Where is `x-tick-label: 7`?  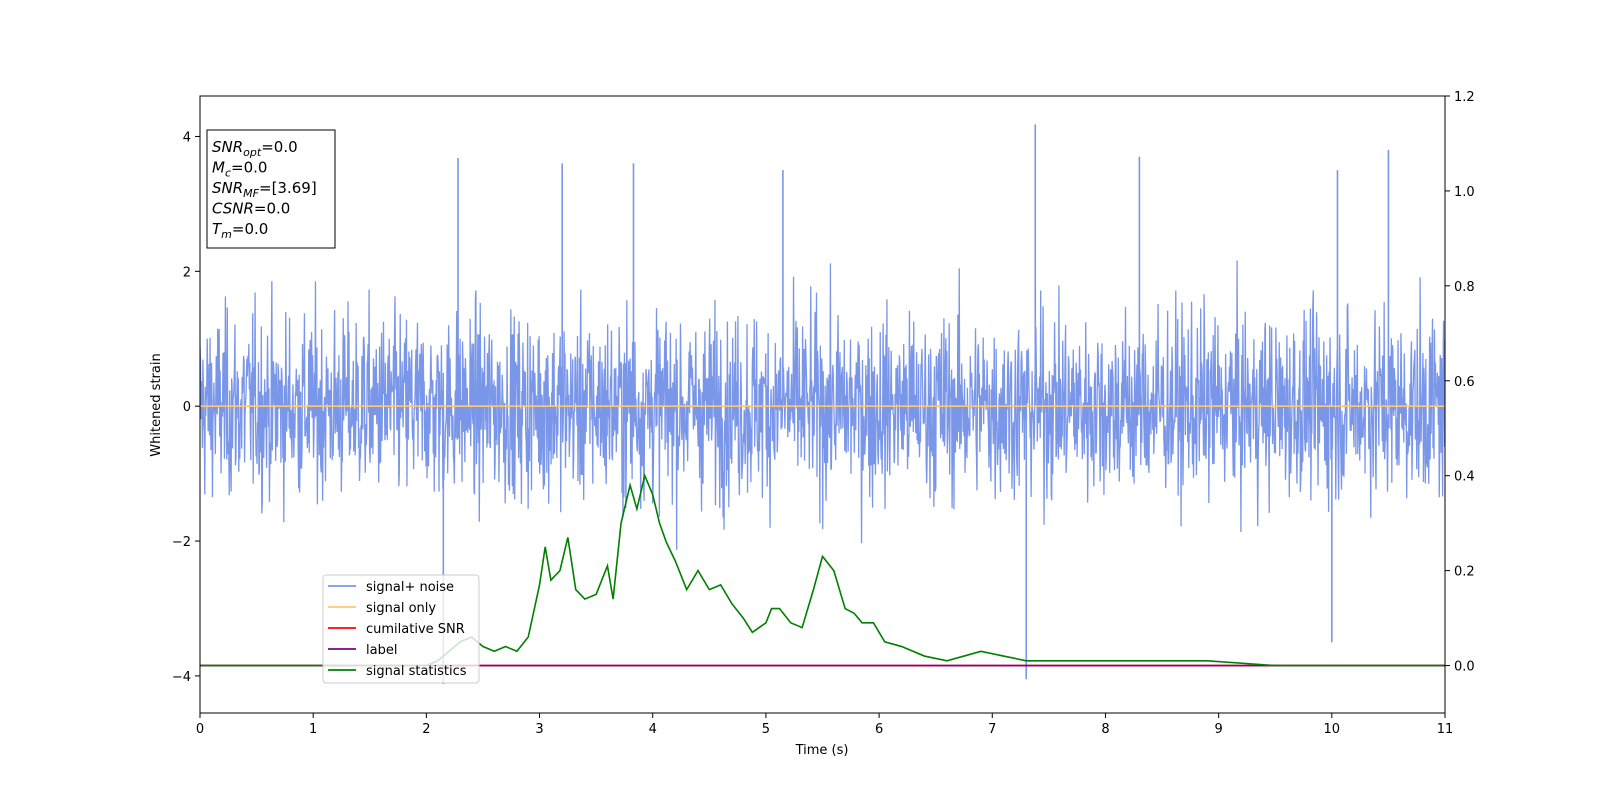
x-tick-label: 7 is located at coordinates (992, 729).